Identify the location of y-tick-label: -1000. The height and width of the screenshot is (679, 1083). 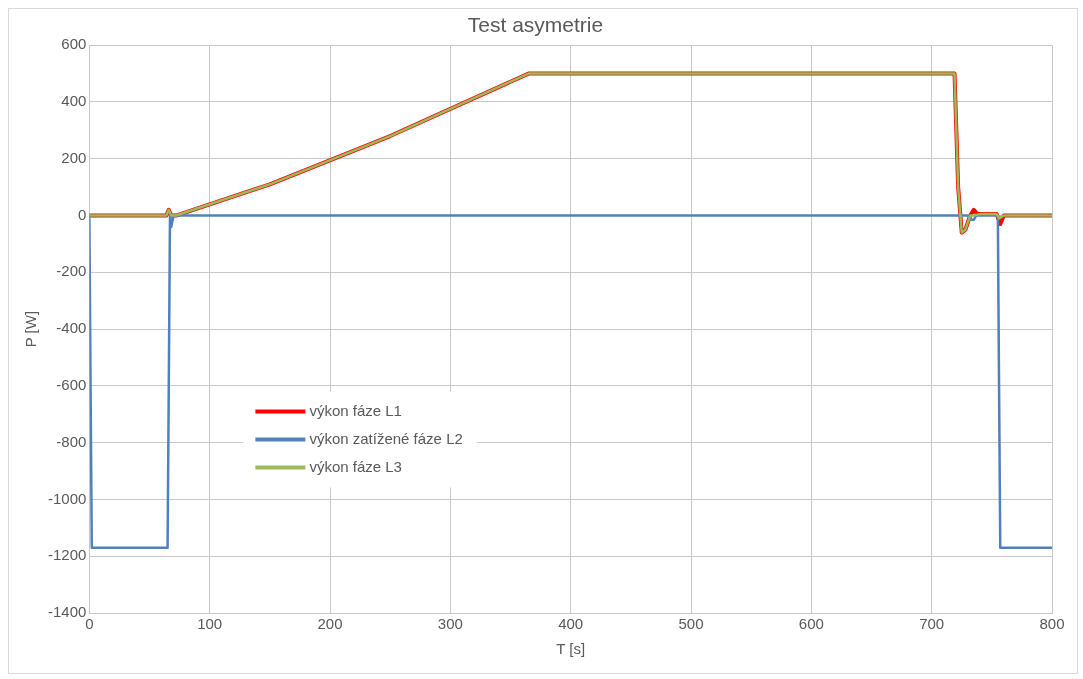
(67, 498).